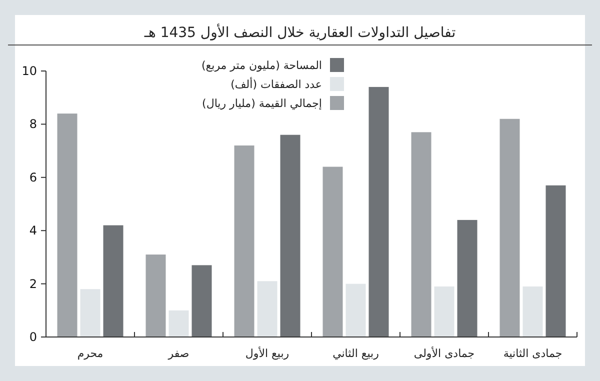 The width and height of the screenshot is (600, 381). Describe the element at coordinates (33, 124) in the screenshot. I see `y-tick-label: 8` at that location.